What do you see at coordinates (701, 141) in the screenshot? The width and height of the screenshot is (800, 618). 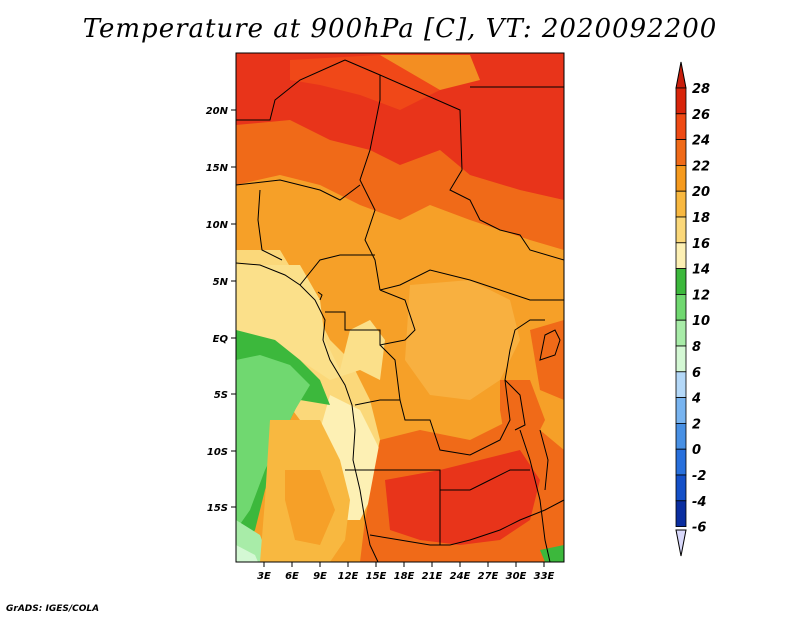 I see `colorbar-level-label: 24` at bounding box center [701, 141].